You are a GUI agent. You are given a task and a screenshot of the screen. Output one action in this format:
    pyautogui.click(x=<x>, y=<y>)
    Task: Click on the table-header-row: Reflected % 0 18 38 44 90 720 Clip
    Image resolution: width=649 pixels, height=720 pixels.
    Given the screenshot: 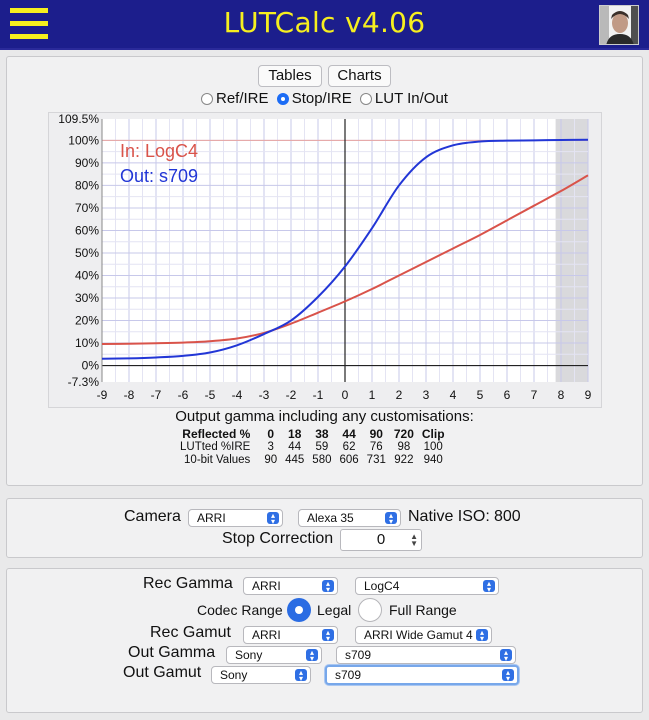 What is the action you would take?
    pyautogui.click(x=312, y=434)
    